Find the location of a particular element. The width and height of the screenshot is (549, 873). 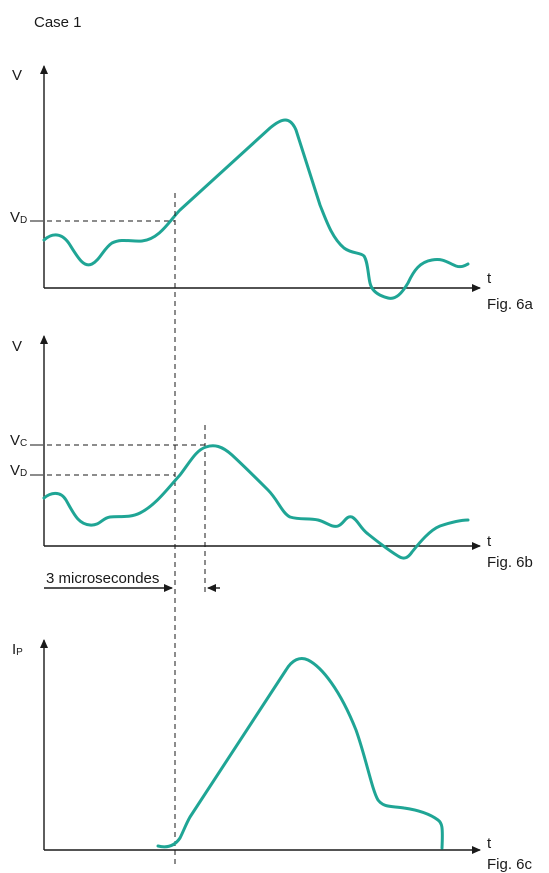

case-title: Case 1 is located at coordinates (58, 22).